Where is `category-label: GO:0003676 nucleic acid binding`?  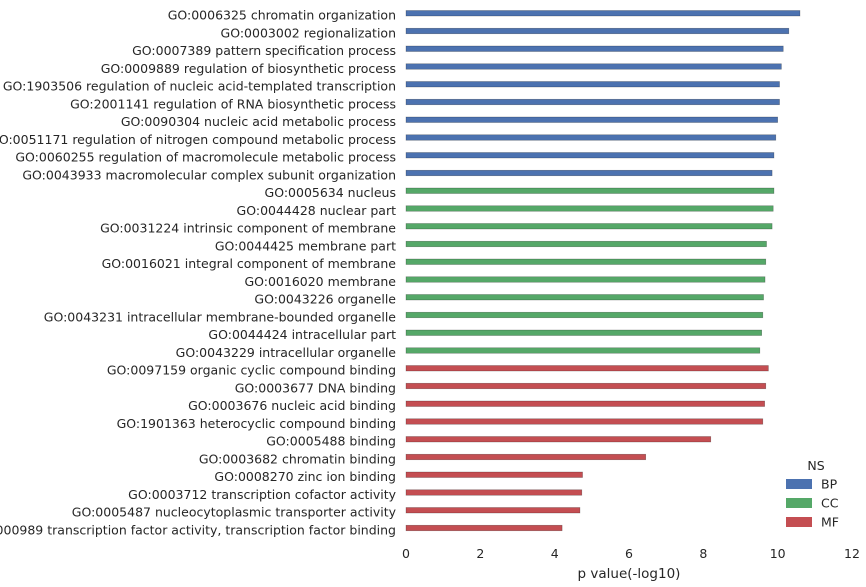
category-label: GO:0003676 nucleic acid binding is located at coordinates (292, 405).